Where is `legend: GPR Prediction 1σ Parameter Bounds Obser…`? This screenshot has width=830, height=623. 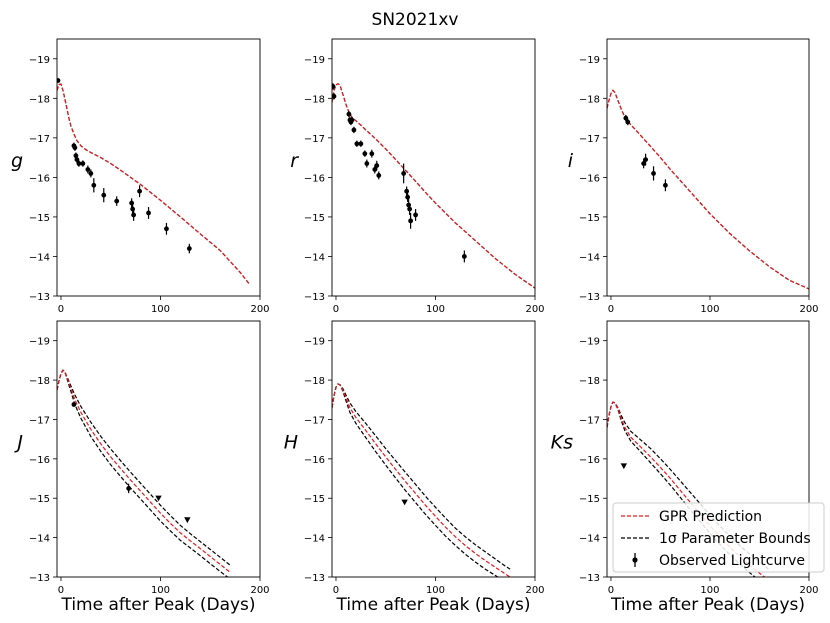
legend: GPR Prediction 1σ Parameter Bounds Obser… is located at coordinates (718, 537).